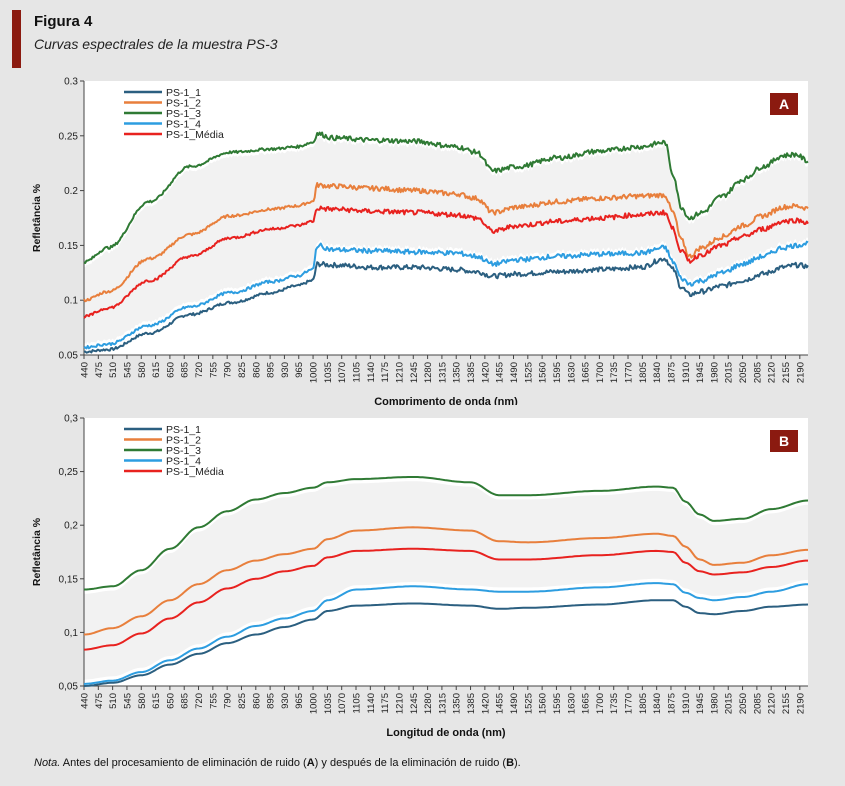 This screenshot has width=845, height=786. I want to click on panel-badge-label: A, so click(784, 104).